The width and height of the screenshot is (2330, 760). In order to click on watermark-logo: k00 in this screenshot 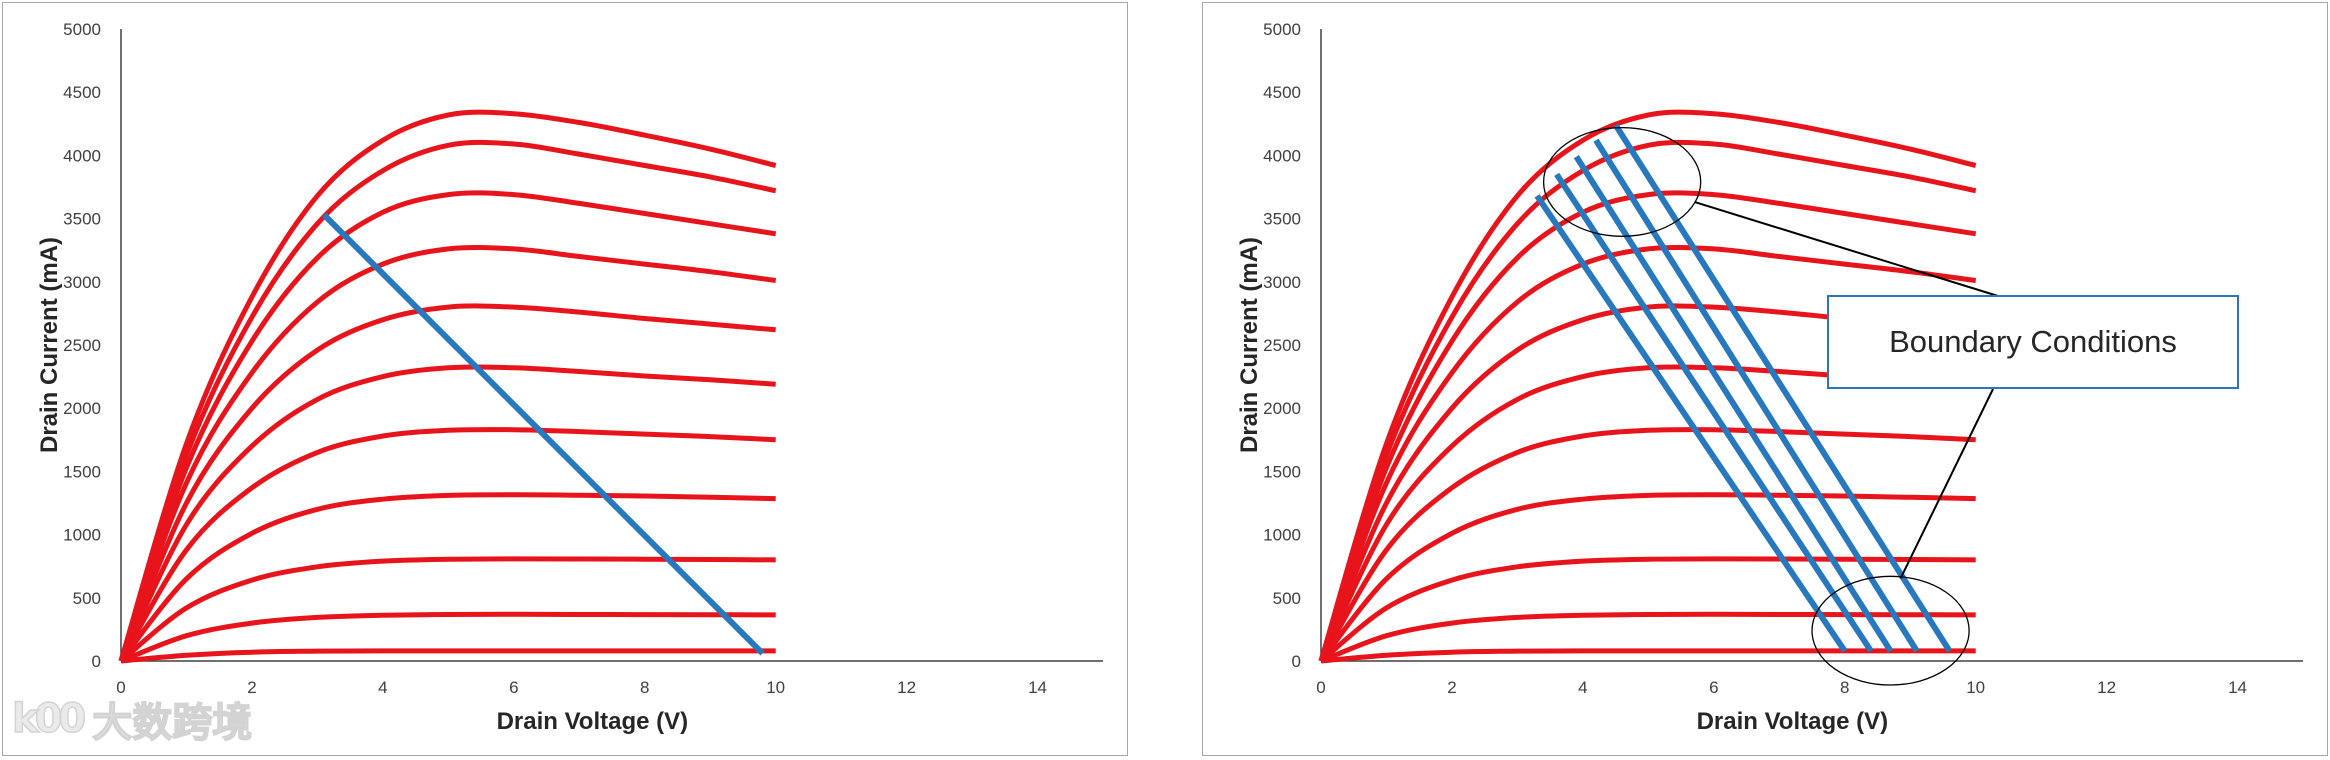, I will do `click(49, 719)`.